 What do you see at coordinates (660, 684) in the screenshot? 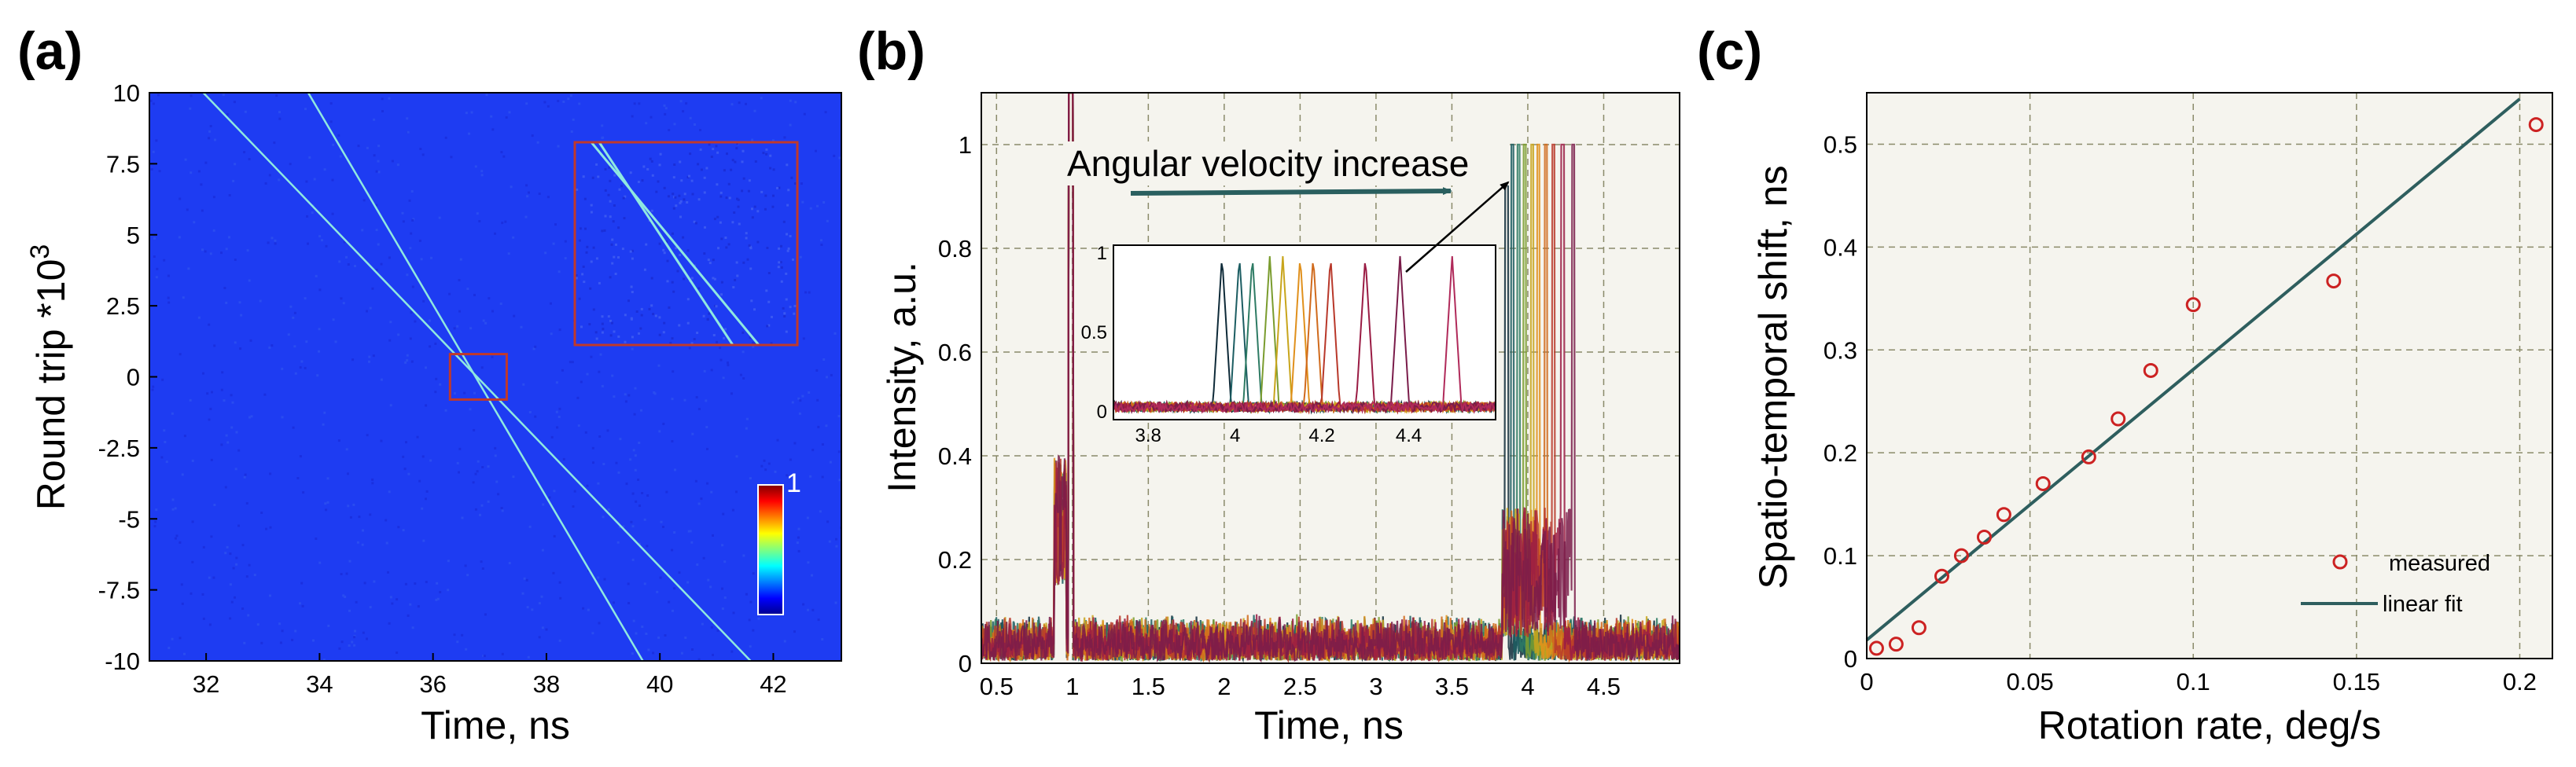
I see `x-tick-label: 40` at bounding box center [660, 684].